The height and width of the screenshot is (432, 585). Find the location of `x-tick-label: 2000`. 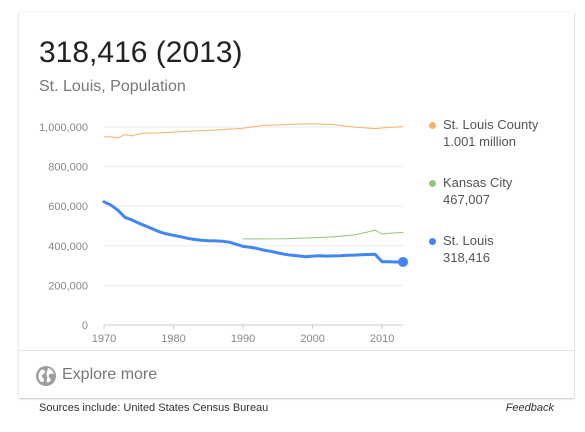

x-tick-label: 2000 is located at coordinates (312, 339).